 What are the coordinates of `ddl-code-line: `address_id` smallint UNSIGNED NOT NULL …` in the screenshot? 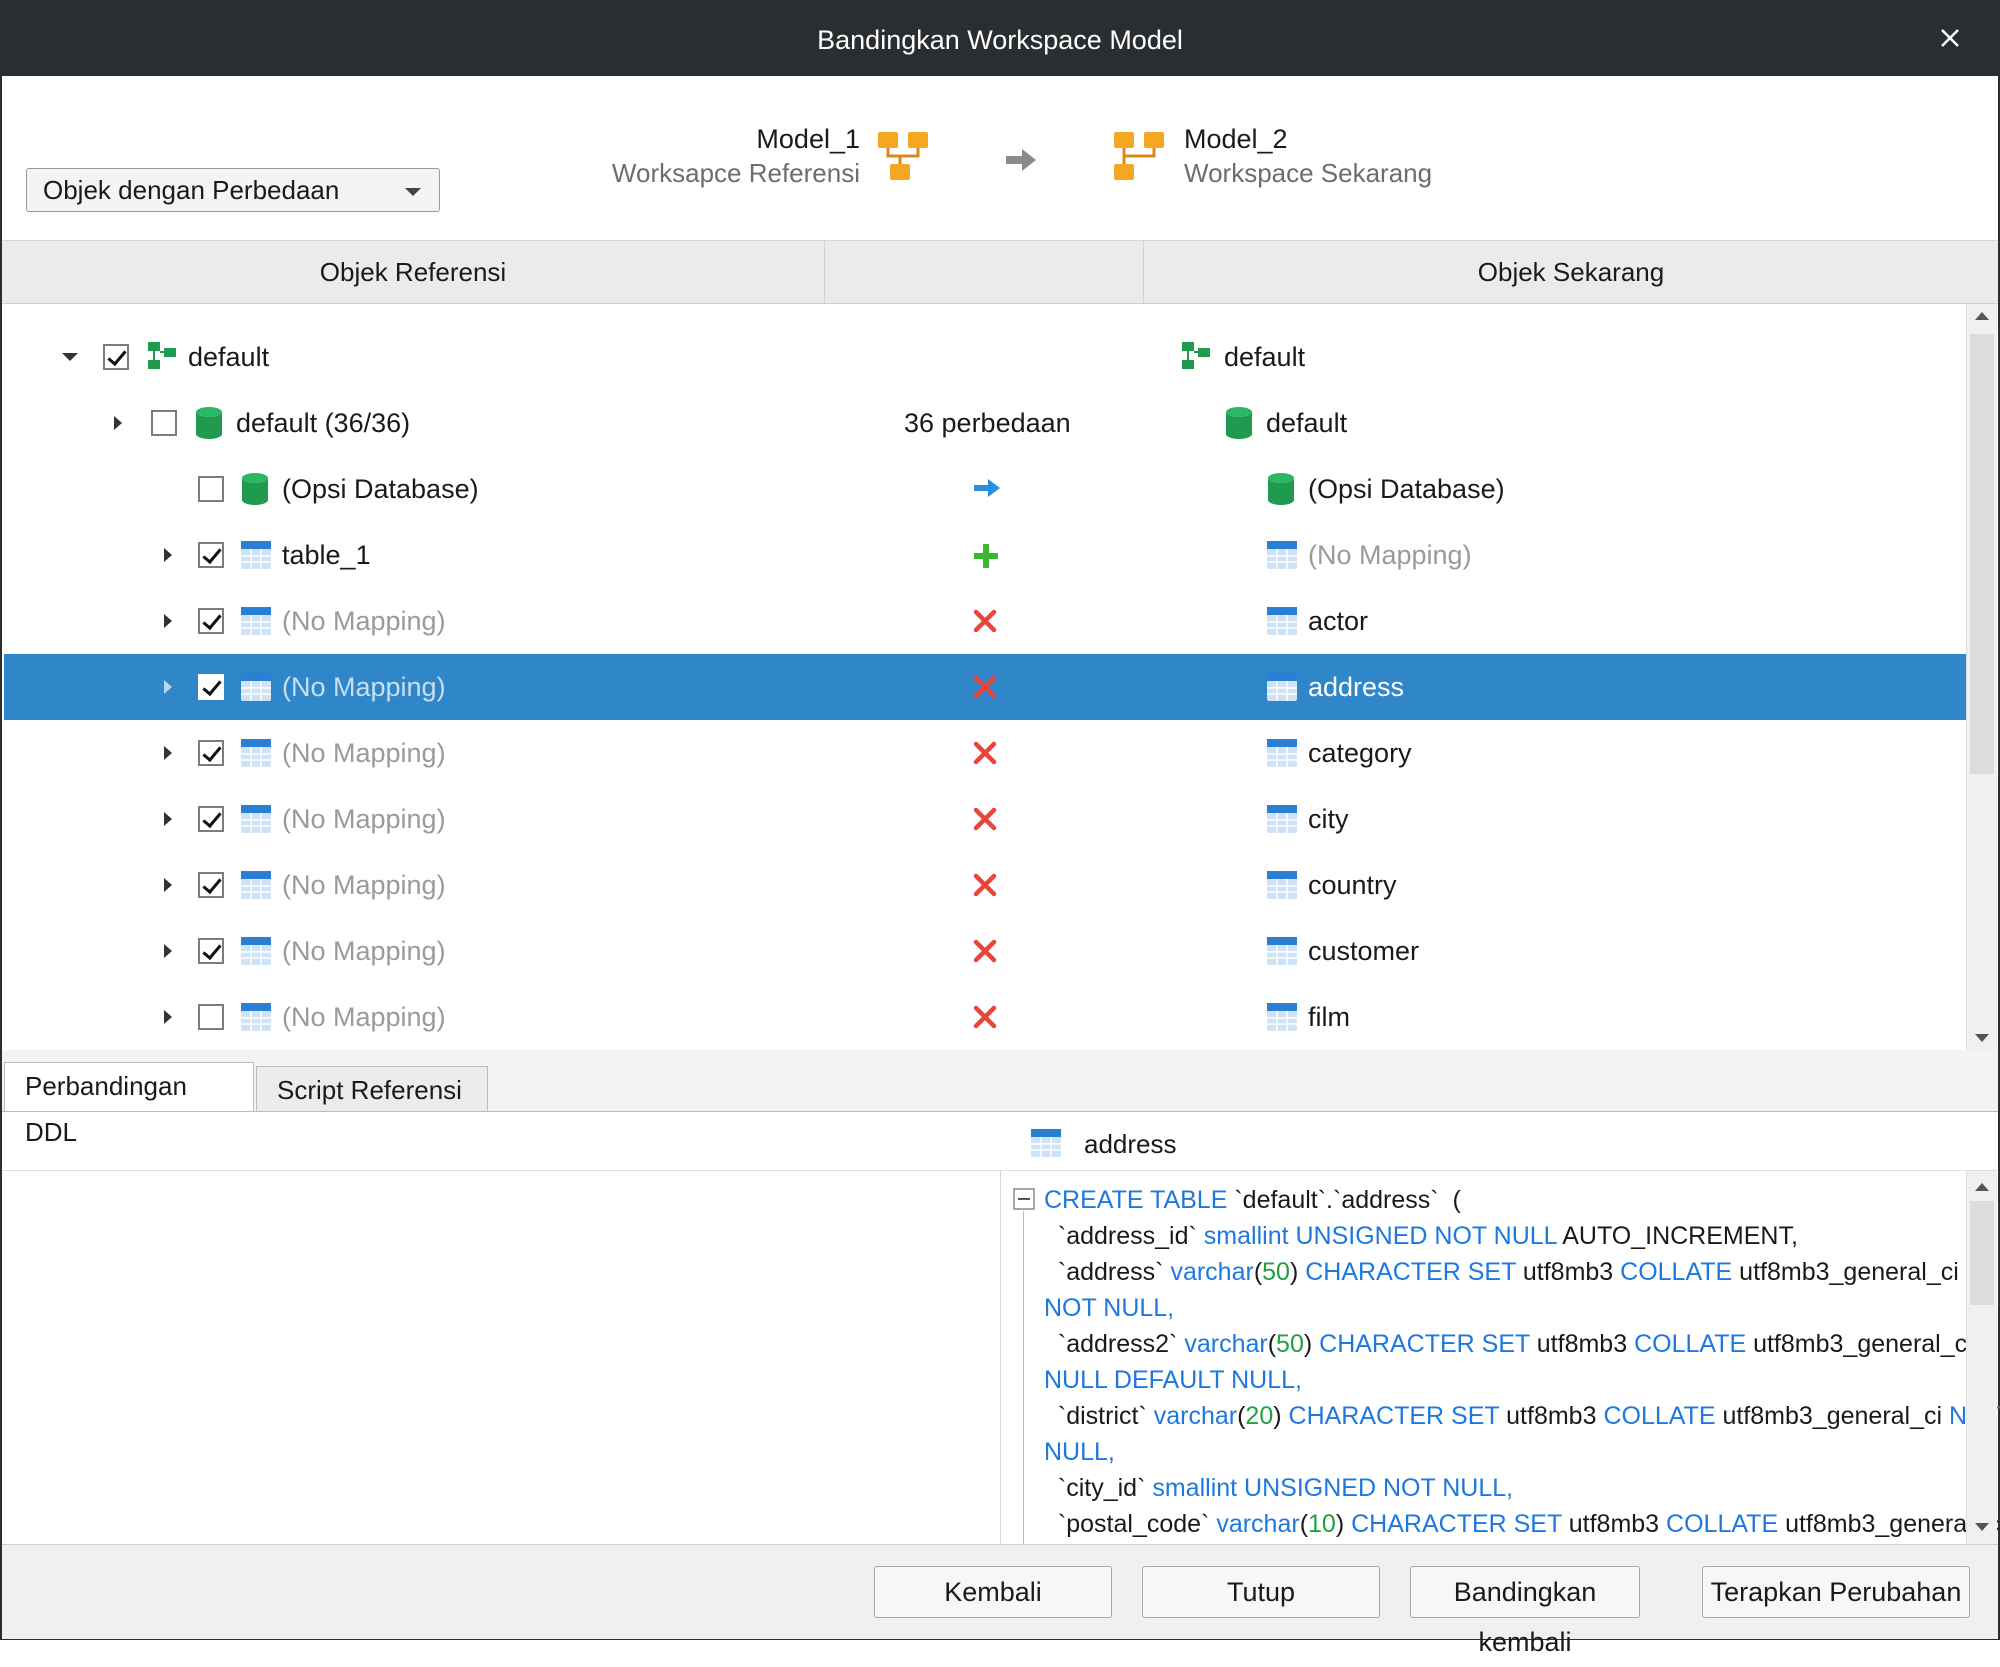 It's located at (1421, 1236).